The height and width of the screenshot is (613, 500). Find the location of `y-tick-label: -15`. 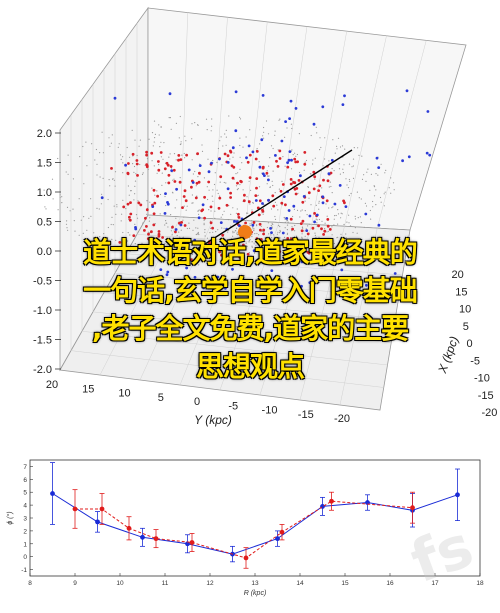

y-tick-label: -15 is located at coordinates (306, 415).